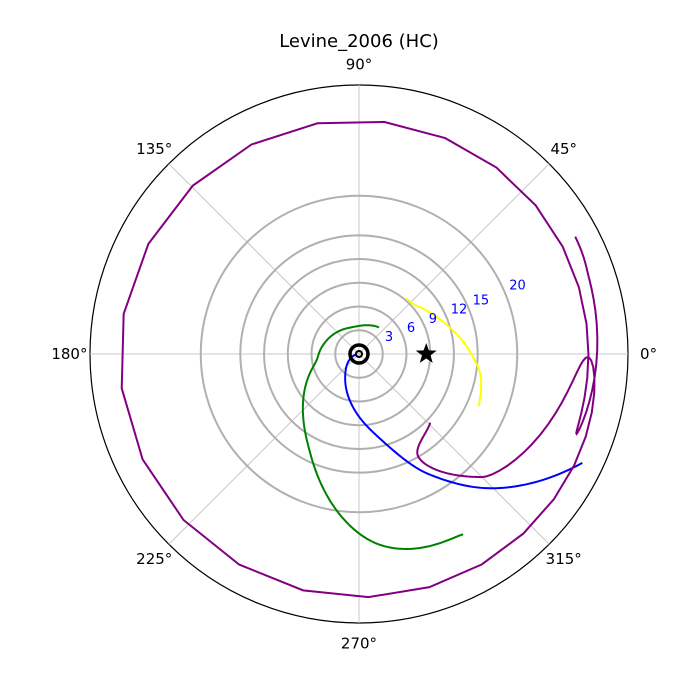  What do you see at coordinates (359, 41) in the screenshot?
I see `chart-title: Levine_2006 (HC)` at bounding box center [359, 41].